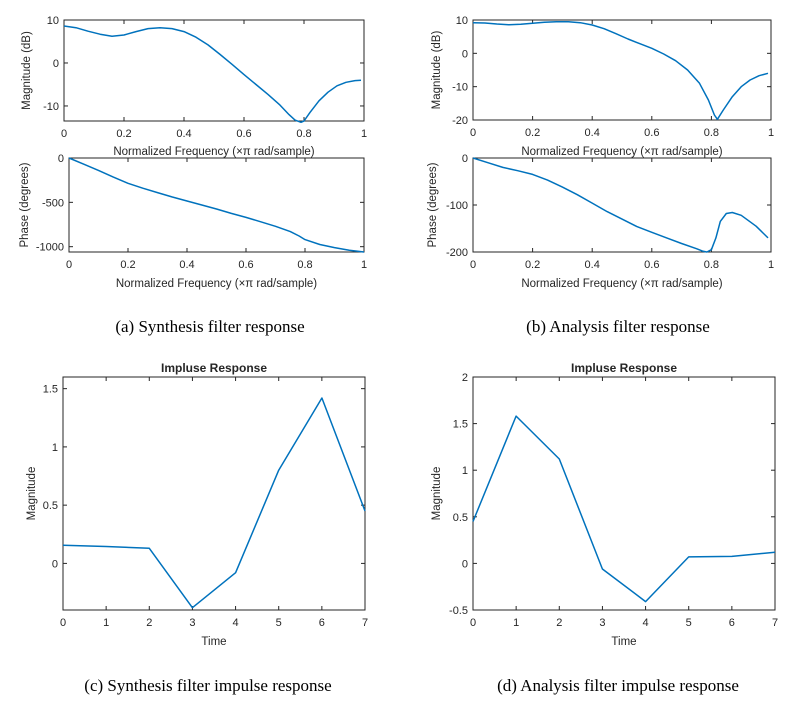 This screenshot has height=712, width=802. Describe the element at coordinates (771, 265) in the screenshot. I see `analysis-phase-xtick-label: 1` at that location.